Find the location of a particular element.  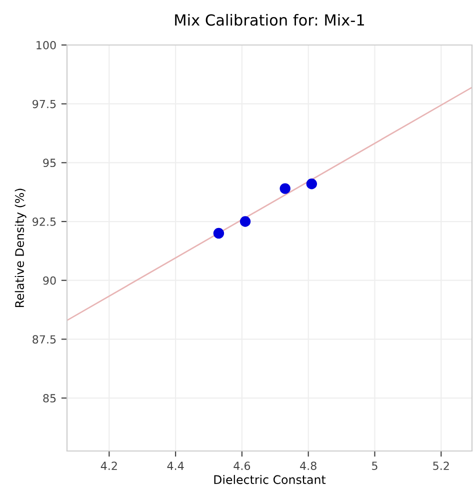

y-tick-label: 100 is located at coordinates (46, 45).